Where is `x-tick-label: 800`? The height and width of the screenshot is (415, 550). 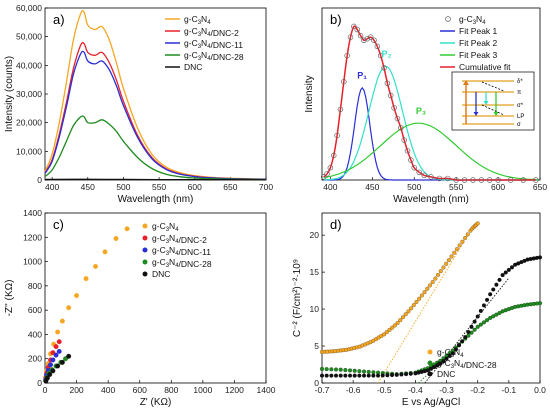
x-tick-label: 800 is located at coordinates (171, 390).